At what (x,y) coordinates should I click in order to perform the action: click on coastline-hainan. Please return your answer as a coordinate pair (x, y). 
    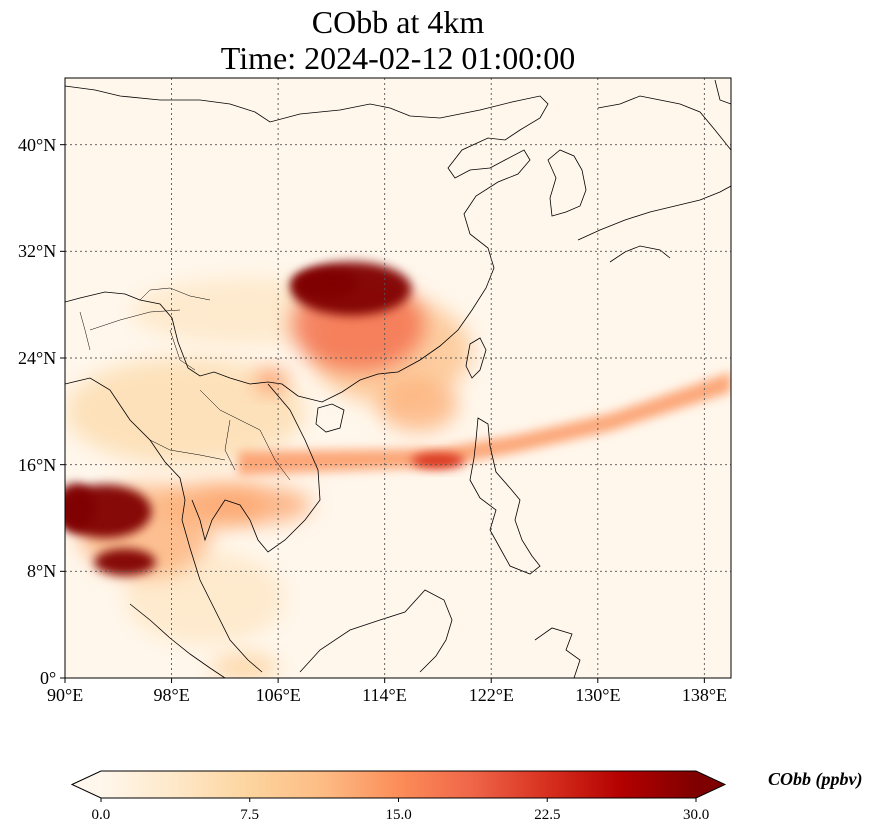
    Looking at the image, I should click on (330, 418).